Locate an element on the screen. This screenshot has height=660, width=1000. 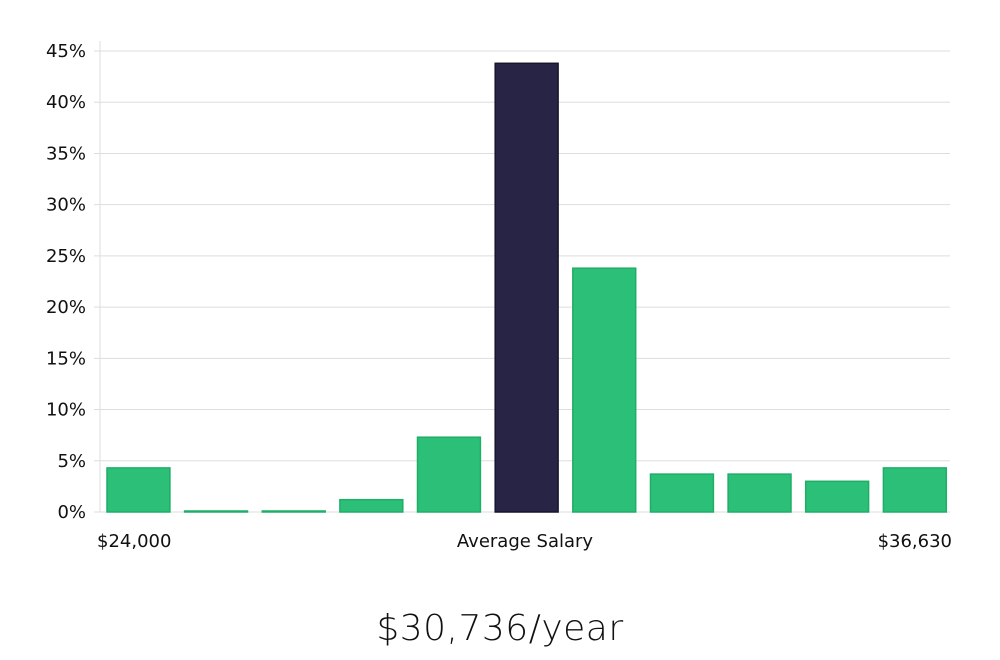
y-tick-label: 25% is located at coordinates (66, 256).